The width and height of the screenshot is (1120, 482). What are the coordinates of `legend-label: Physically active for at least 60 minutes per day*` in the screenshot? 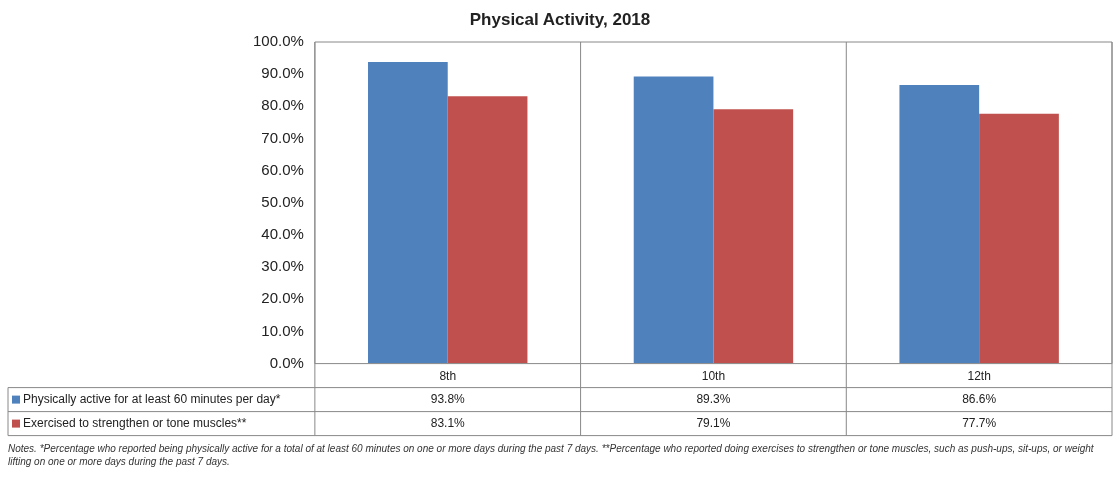 It's located at (152, 398).